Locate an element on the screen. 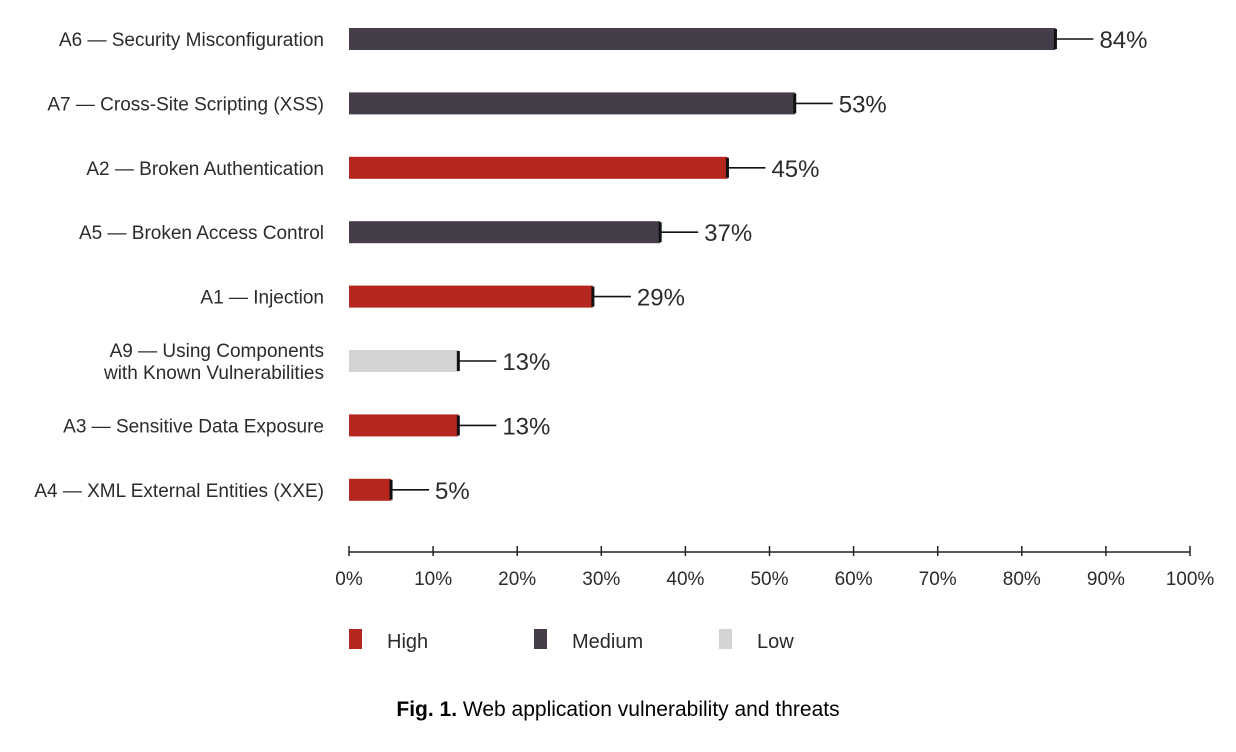  category-label: A7 — Cross-Site Scripting (XSS) is located at coordinates (185, 104).